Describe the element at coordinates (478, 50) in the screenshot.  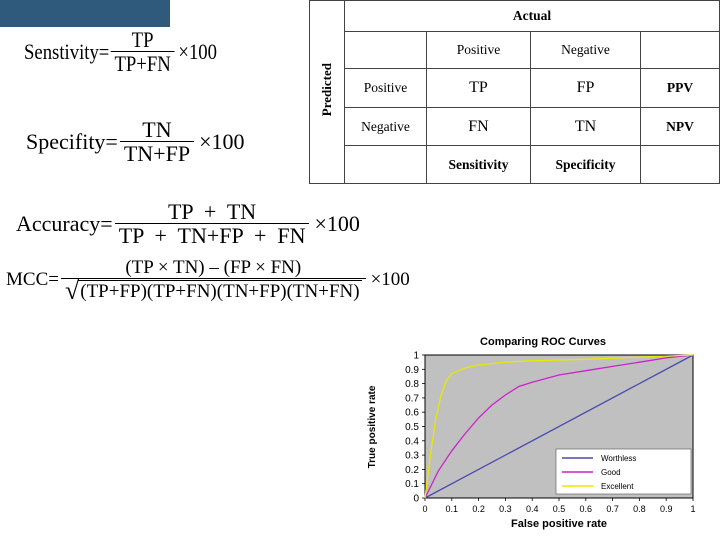
I see `col-header-positive: Positive` at that location.